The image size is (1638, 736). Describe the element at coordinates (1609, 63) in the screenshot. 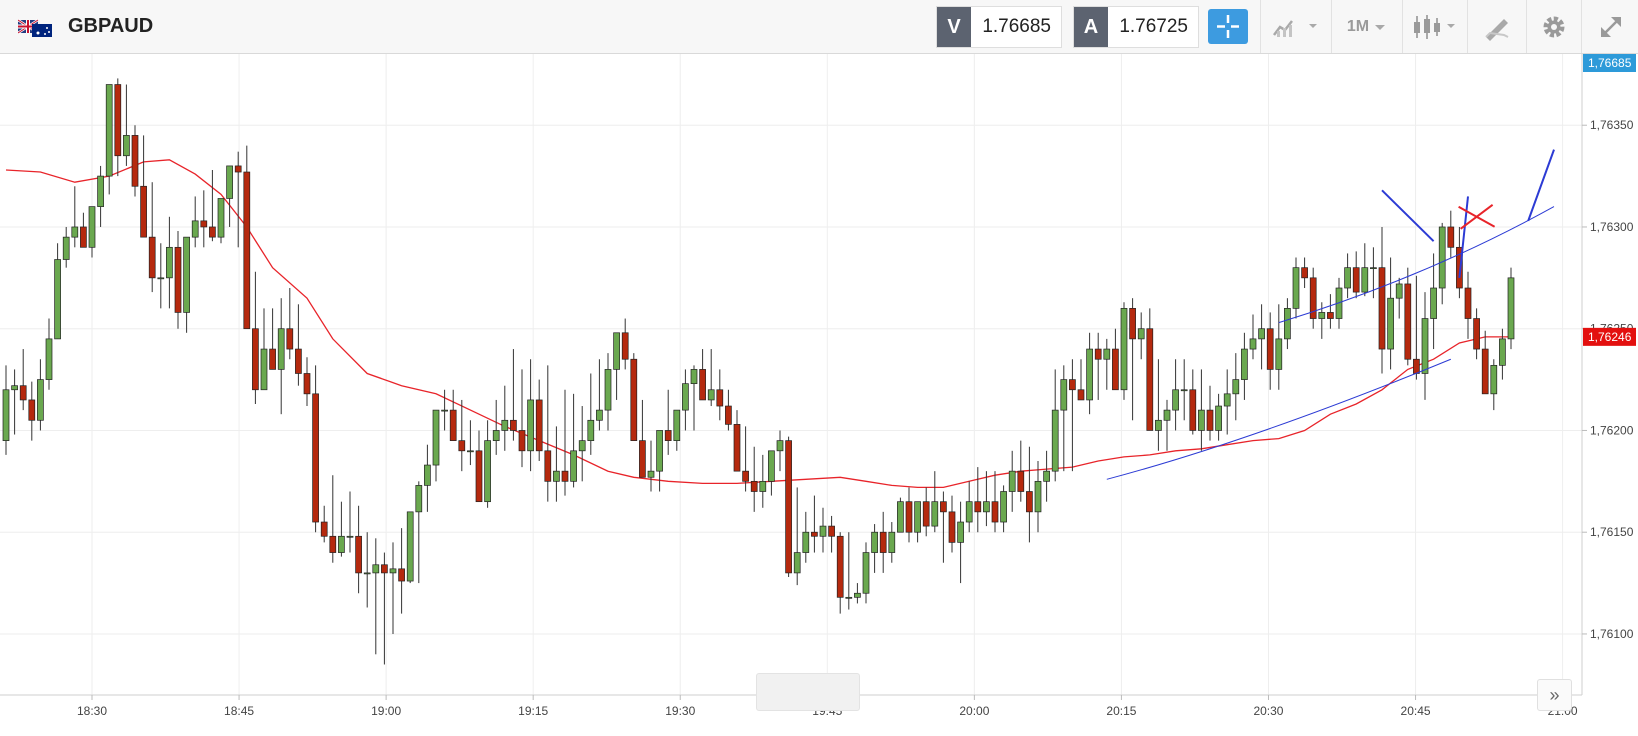

I see `last-price-box` at that location.